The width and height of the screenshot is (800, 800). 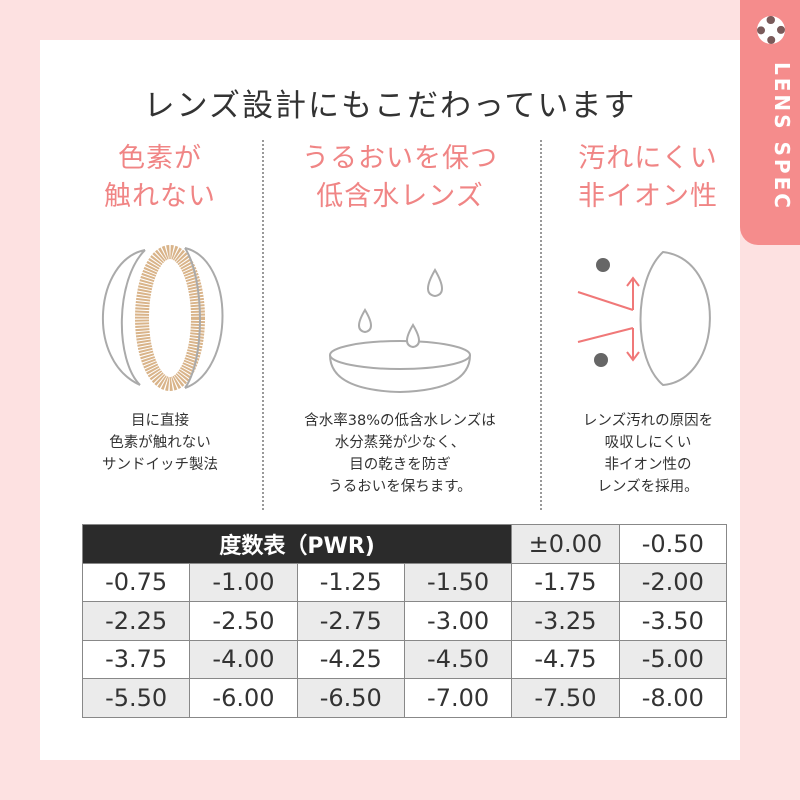 I want to click on feature-non-ionic: 汚れにくい非イオン性 レンズ汚れの原因を 吸収しにくい 非イオン性の レンズを採用。, so click(x=648, y=317).